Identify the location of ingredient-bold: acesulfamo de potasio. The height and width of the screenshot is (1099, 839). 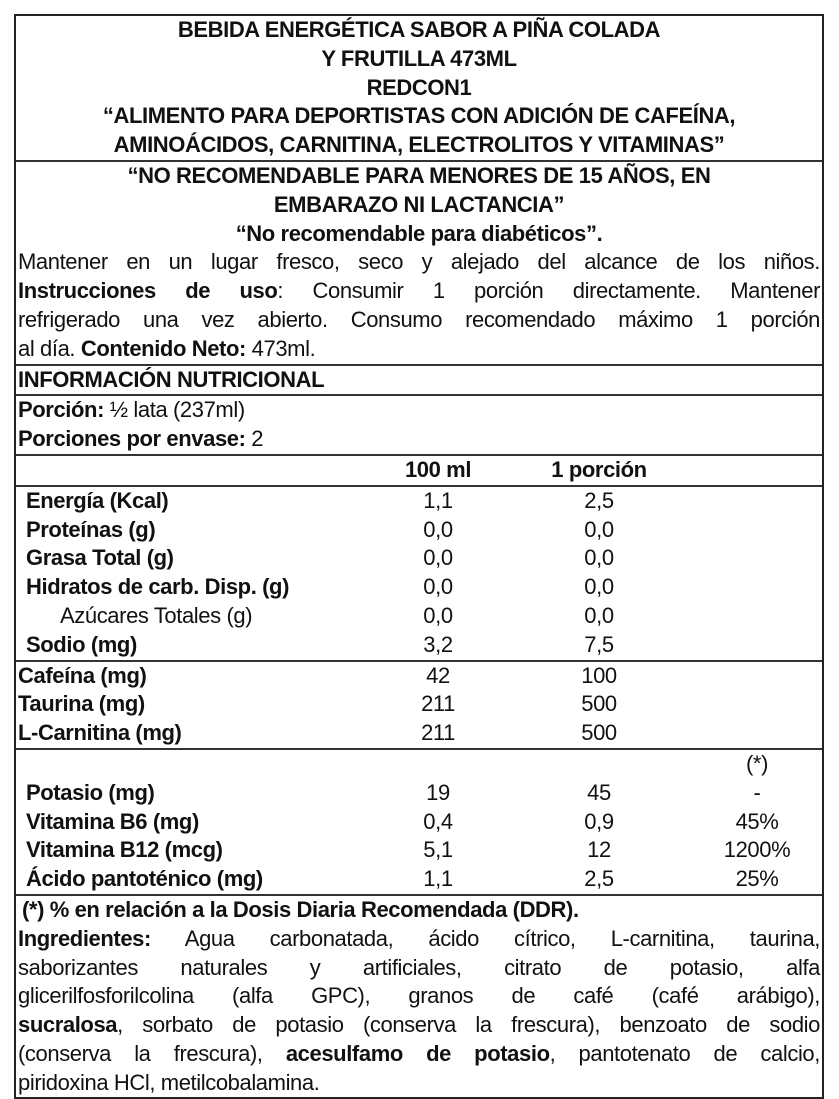
(417, 1053).